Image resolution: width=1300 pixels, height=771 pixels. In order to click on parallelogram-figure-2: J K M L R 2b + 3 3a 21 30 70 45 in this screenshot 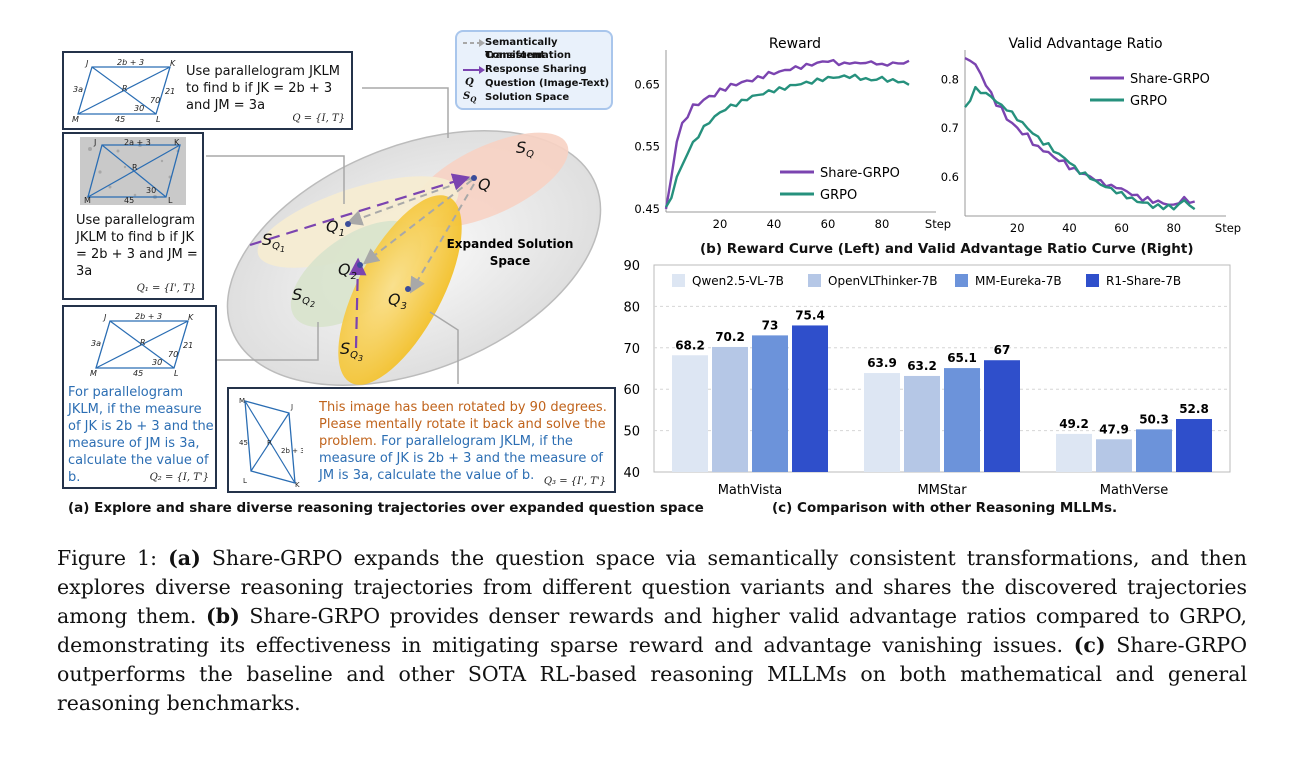, I will do `click(142, 345)`.